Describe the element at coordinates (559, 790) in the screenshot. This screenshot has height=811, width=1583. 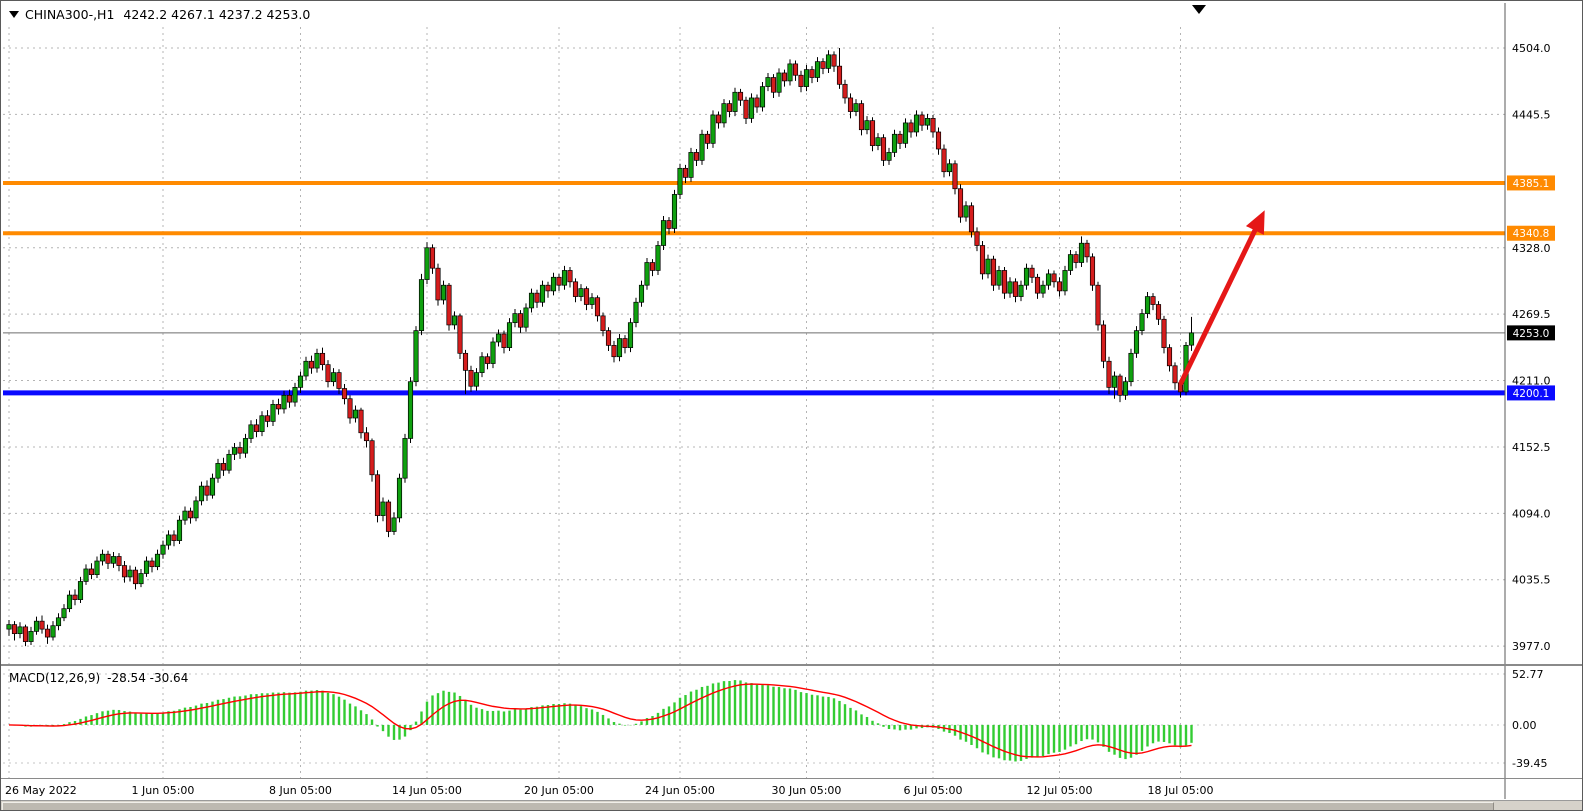
I see `time-axis-label: 20 Jun 05:00` at that location.